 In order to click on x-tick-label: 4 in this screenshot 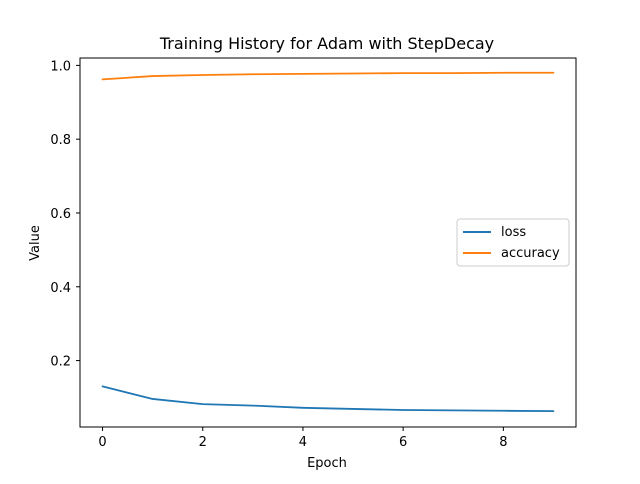, I will do `click(303, 442)`.